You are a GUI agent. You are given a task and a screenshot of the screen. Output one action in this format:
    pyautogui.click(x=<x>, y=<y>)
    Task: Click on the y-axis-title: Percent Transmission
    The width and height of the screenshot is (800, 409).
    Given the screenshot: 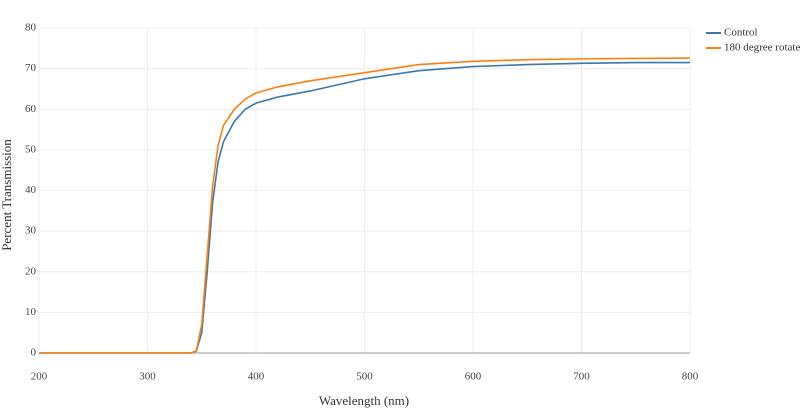 What is the action you would take?
    pyautogui.click(x=7, y=195)
    